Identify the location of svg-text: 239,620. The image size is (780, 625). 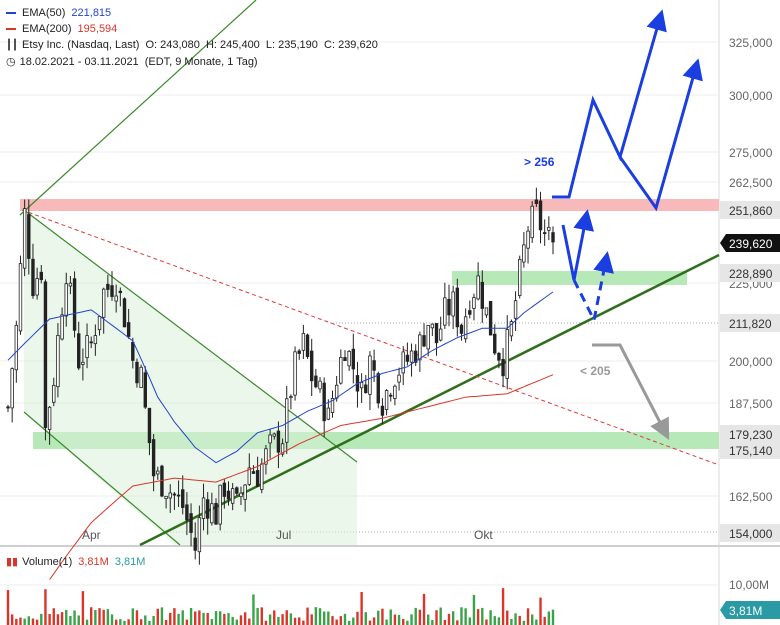
(751, 244).